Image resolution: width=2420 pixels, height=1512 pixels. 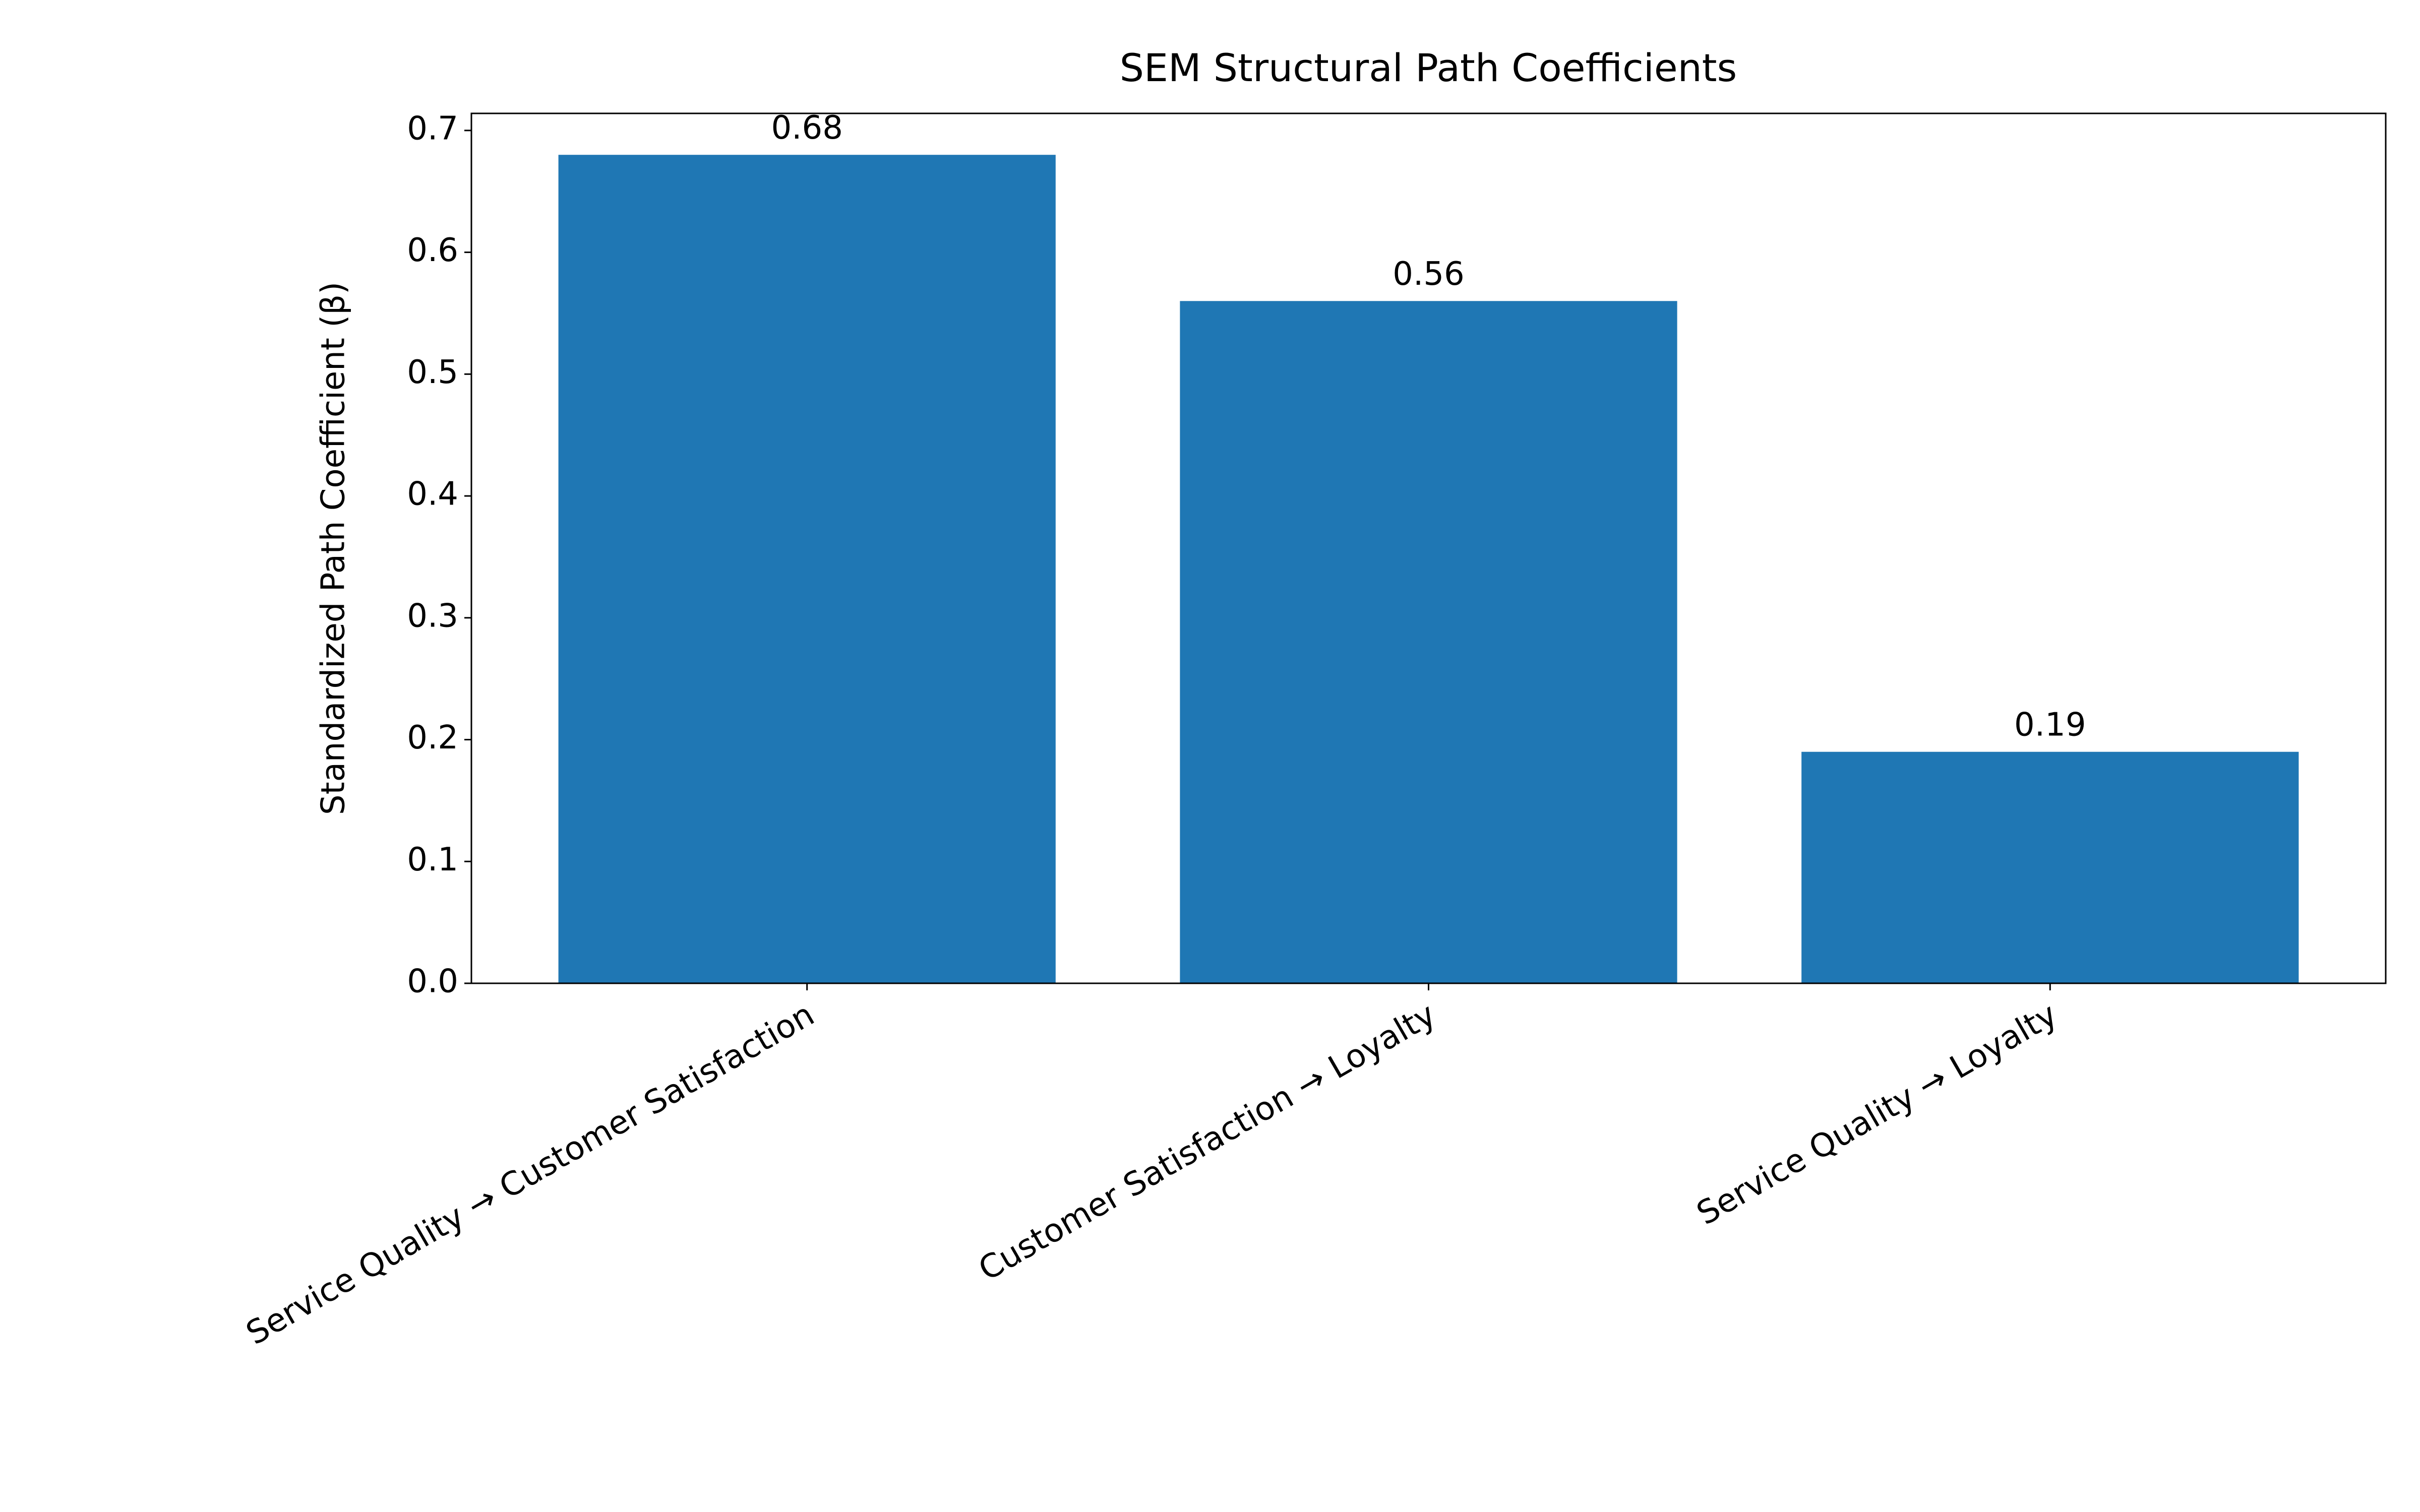 I want to click on value-label: 0.56, so click(x=1429, y=274).